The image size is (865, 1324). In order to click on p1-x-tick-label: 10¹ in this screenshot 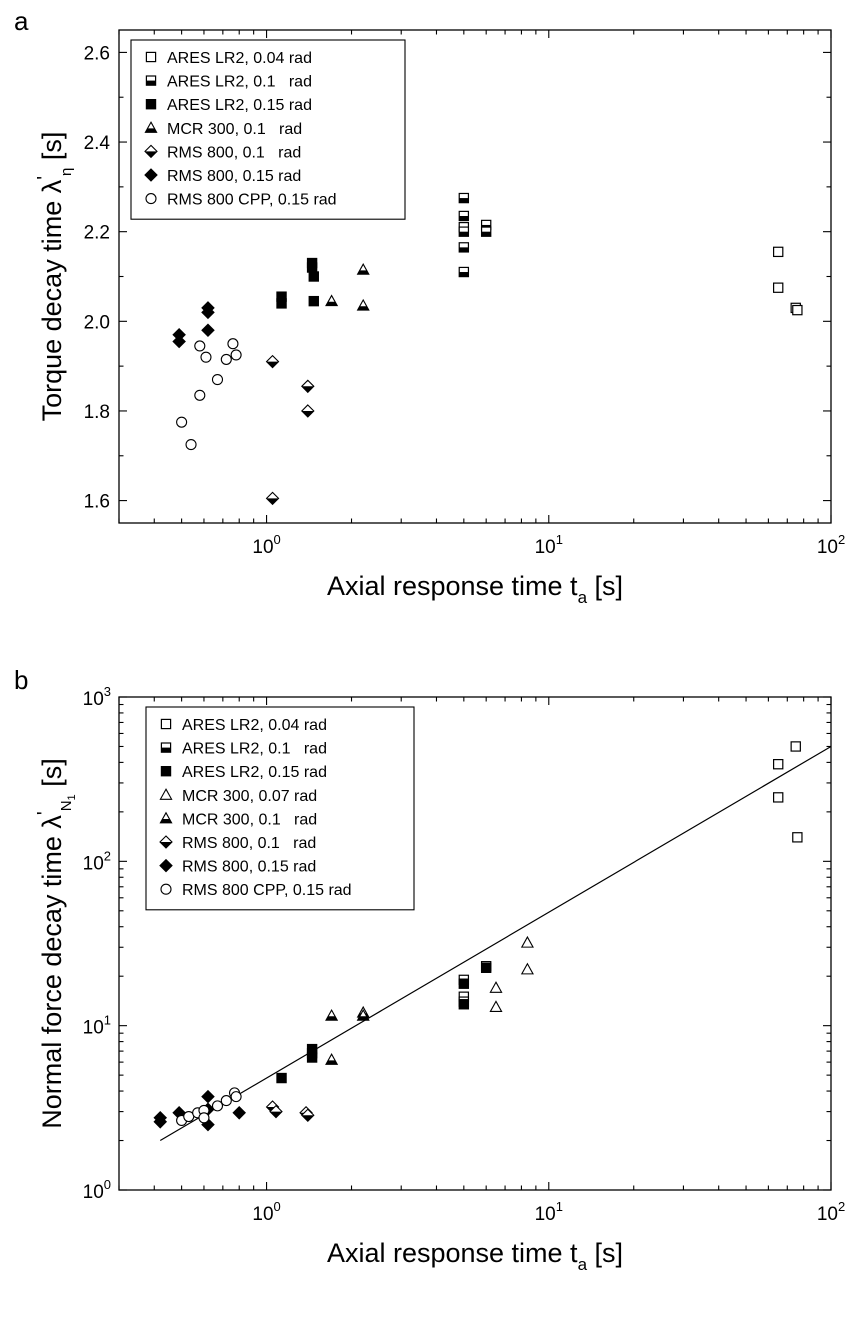, I will do `click(549, 1212)`.